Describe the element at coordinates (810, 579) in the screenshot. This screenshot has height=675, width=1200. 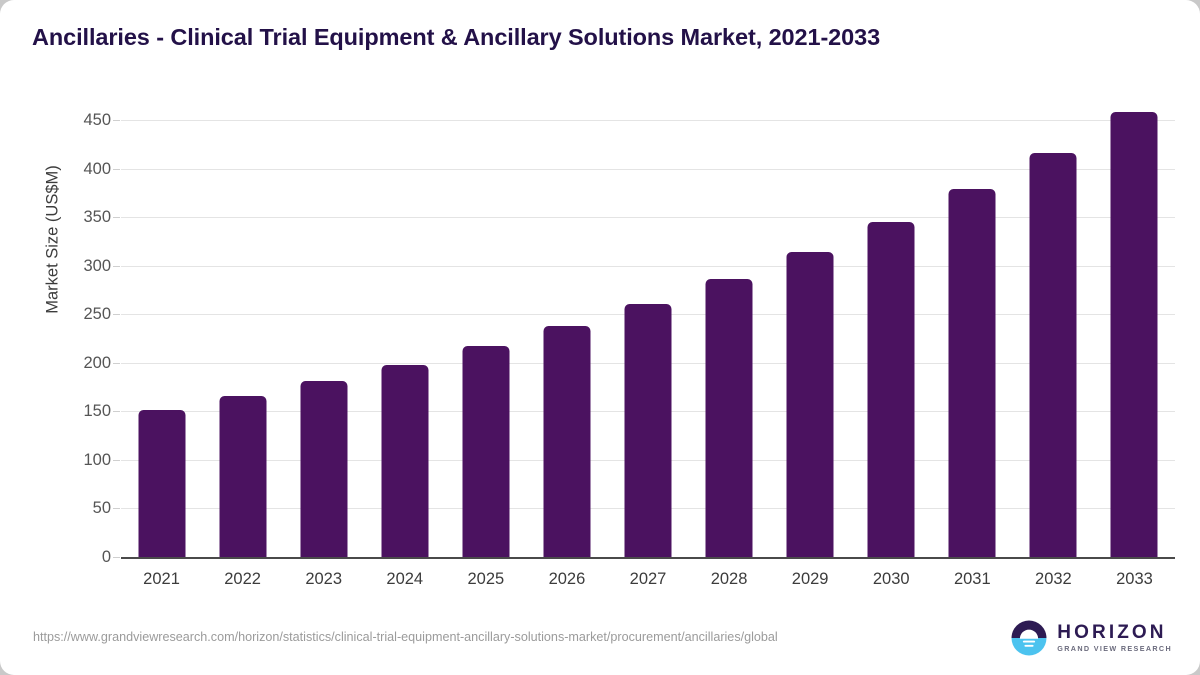
I see `x-axis-tick-label: 2029` at that location.